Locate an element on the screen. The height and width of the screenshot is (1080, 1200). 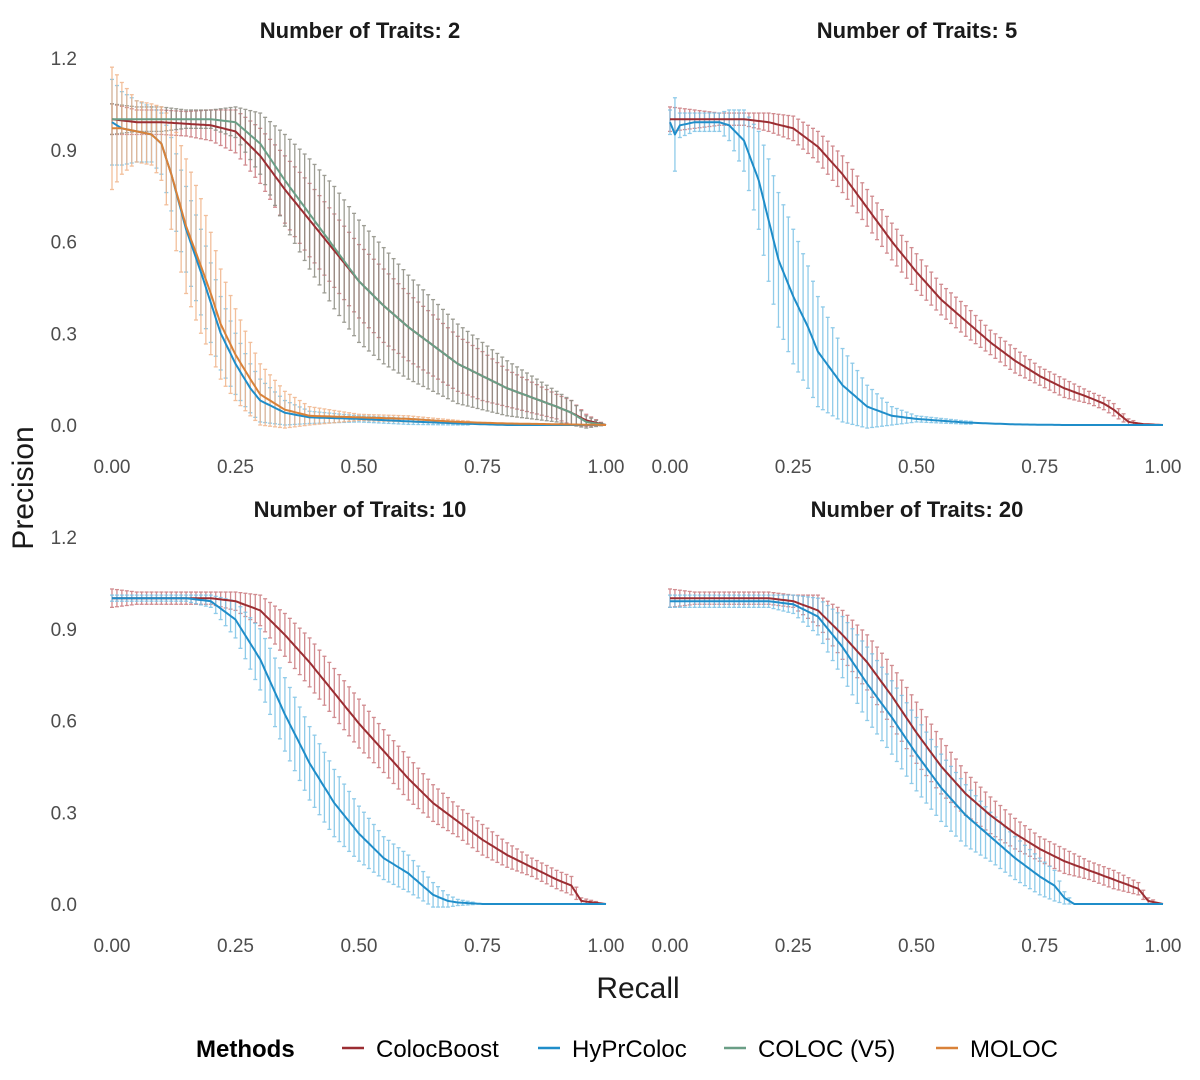
legend-label-coloc-v5: COLOC (V5) is located at coordinates (826, 1049).